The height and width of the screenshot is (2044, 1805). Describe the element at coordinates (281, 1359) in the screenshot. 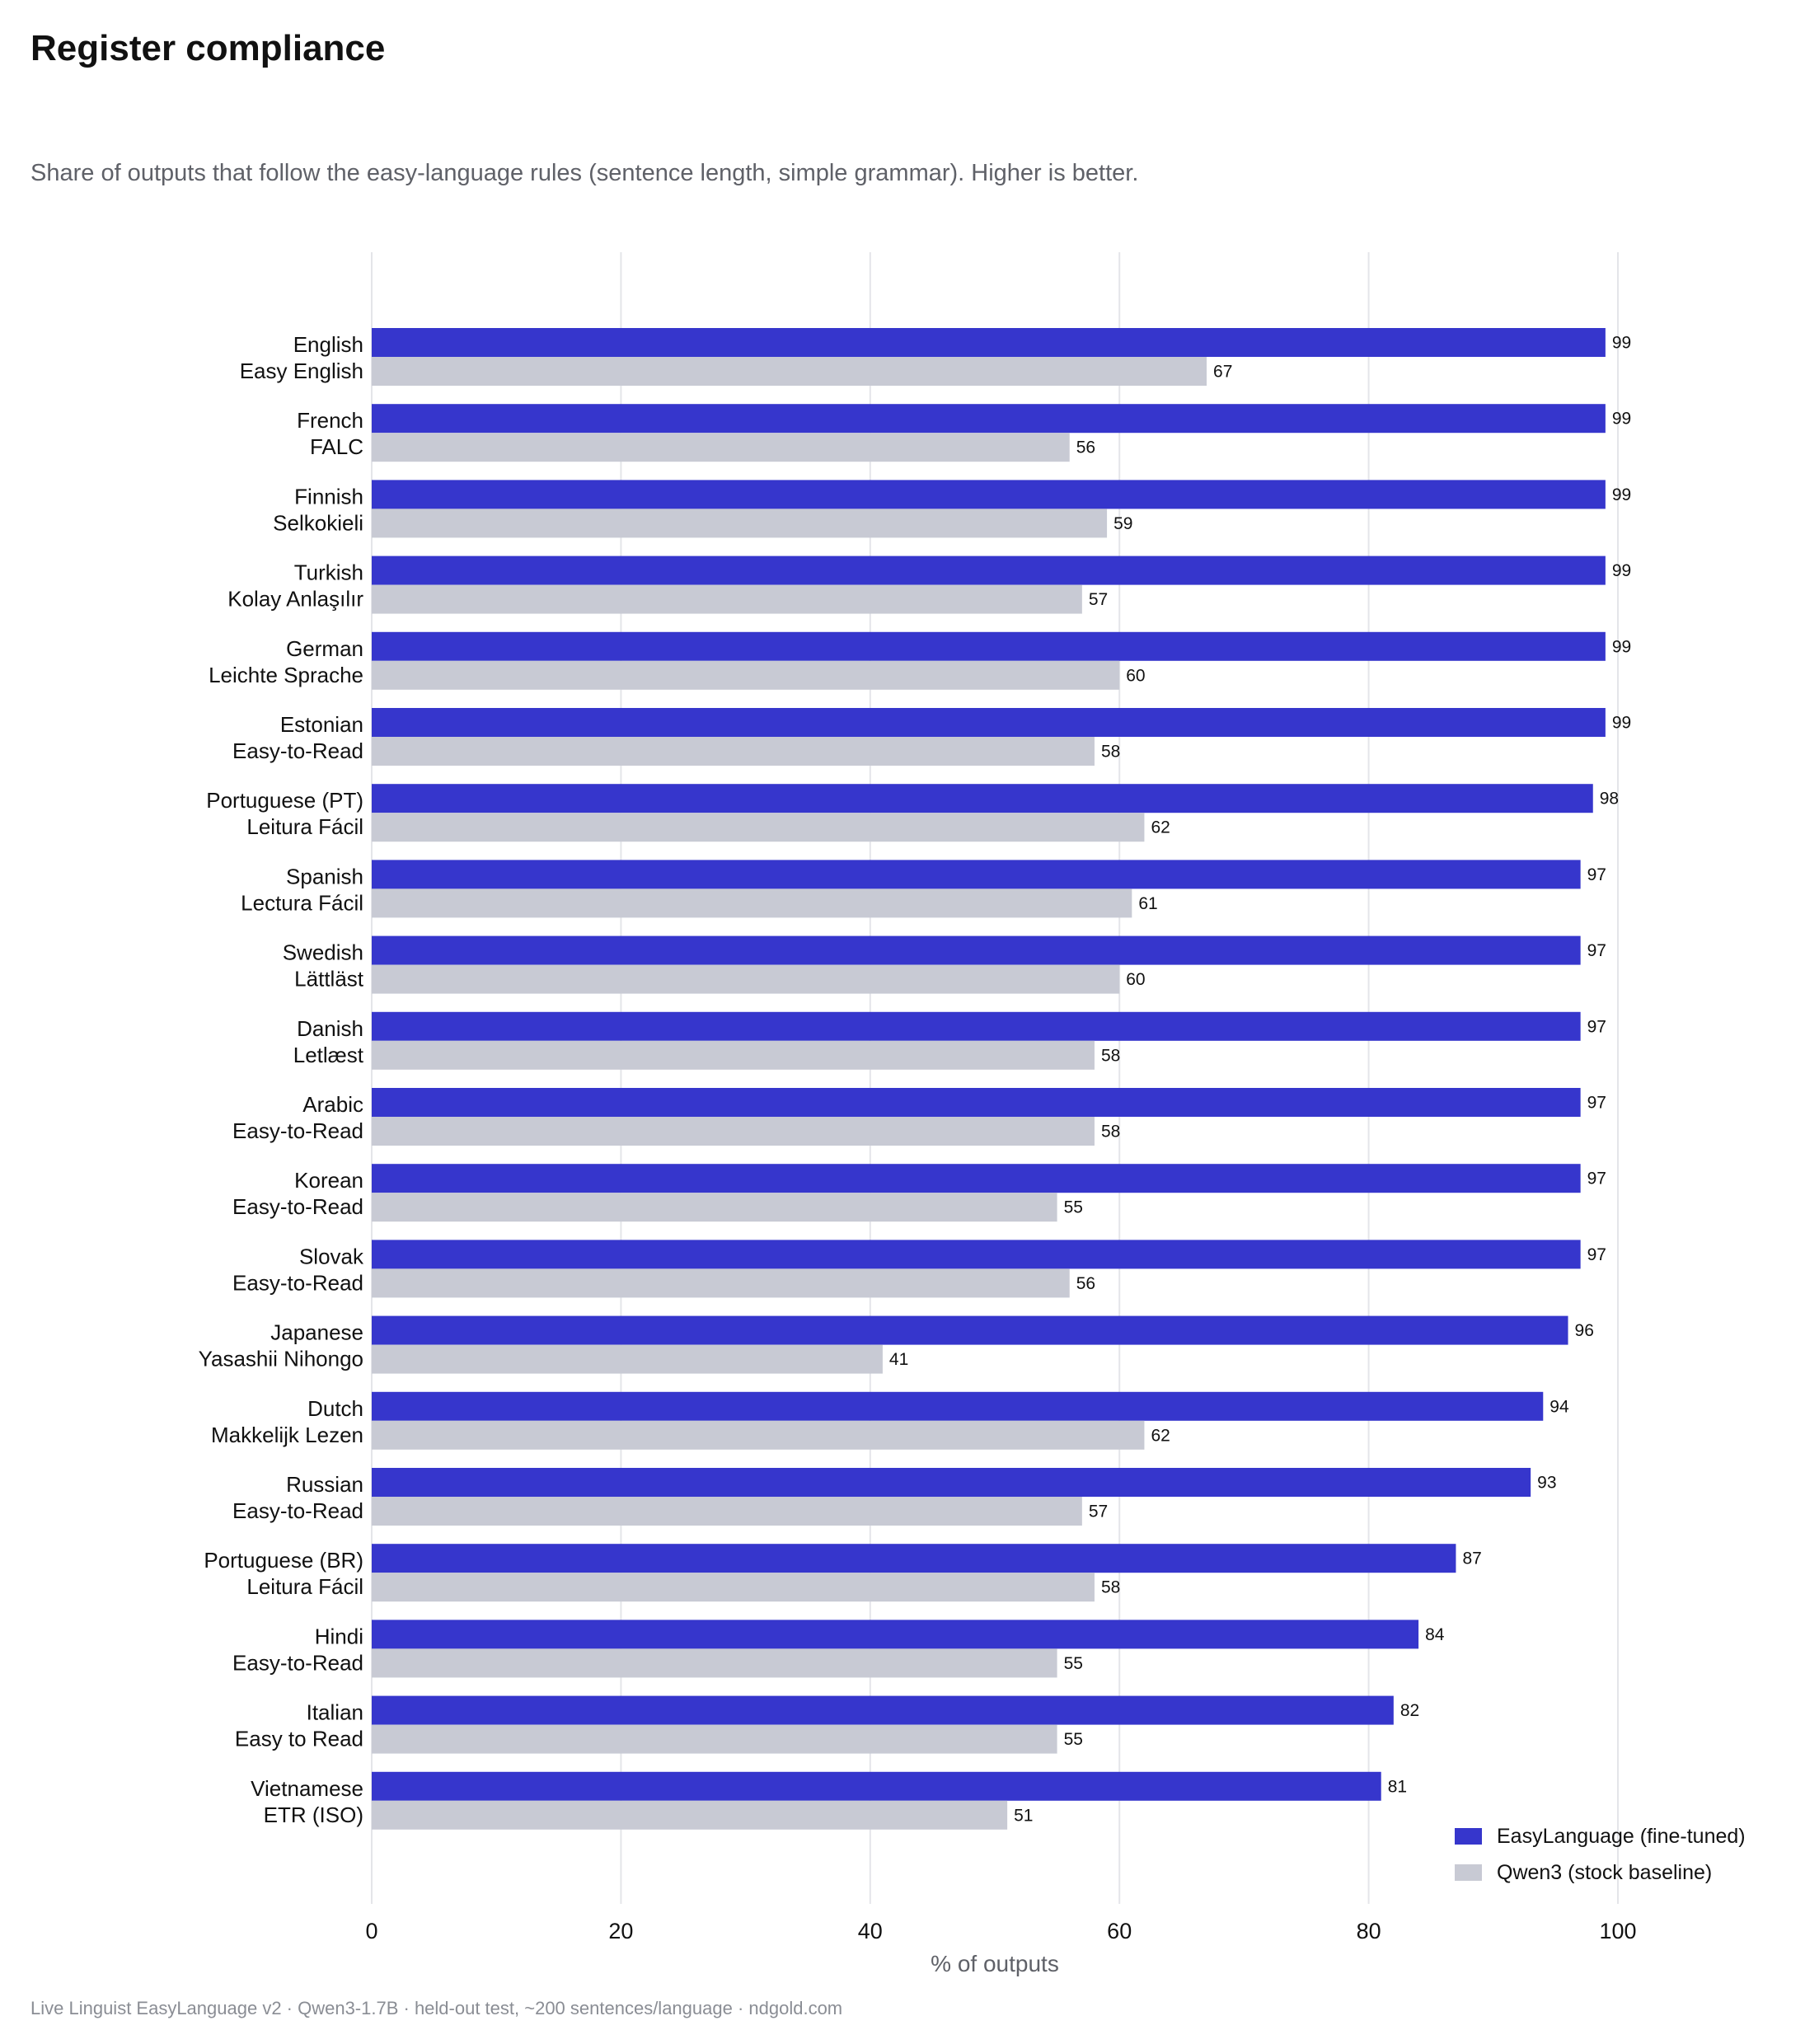

I see `category-register-label: Yasashii Nihongo` at that location.